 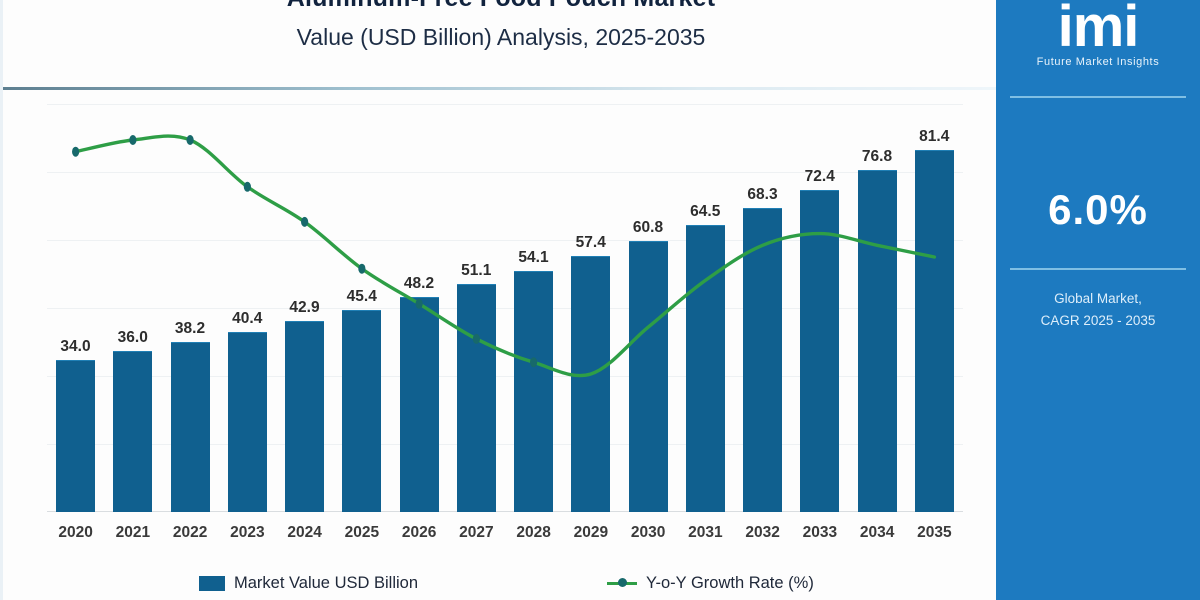 I want to click on bar-slot: 40.4, so click(x=247, y=308).